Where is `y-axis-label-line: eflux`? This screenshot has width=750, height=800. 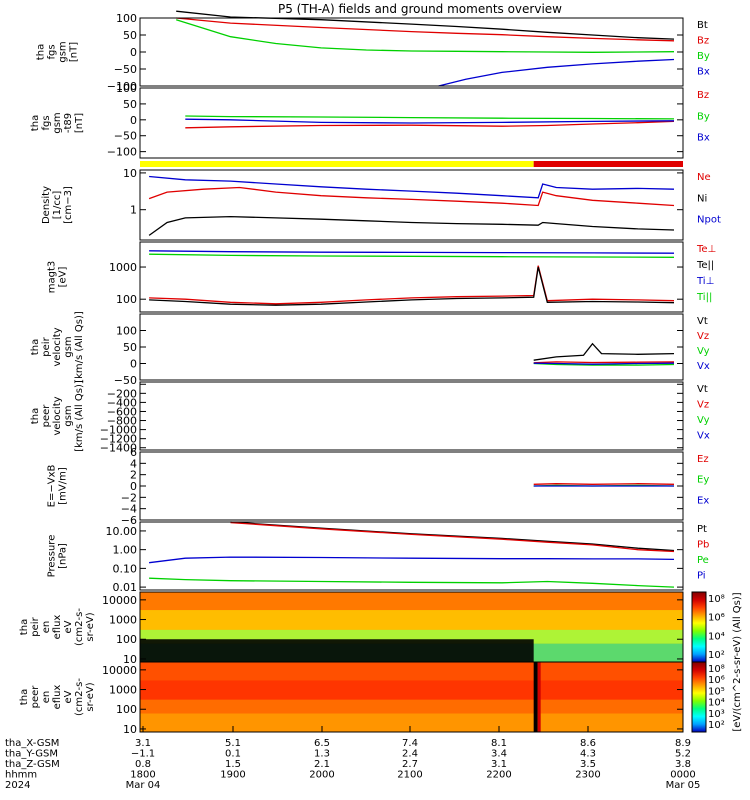 y-axis-label-line: eflux is located at coordinates (57, 627).